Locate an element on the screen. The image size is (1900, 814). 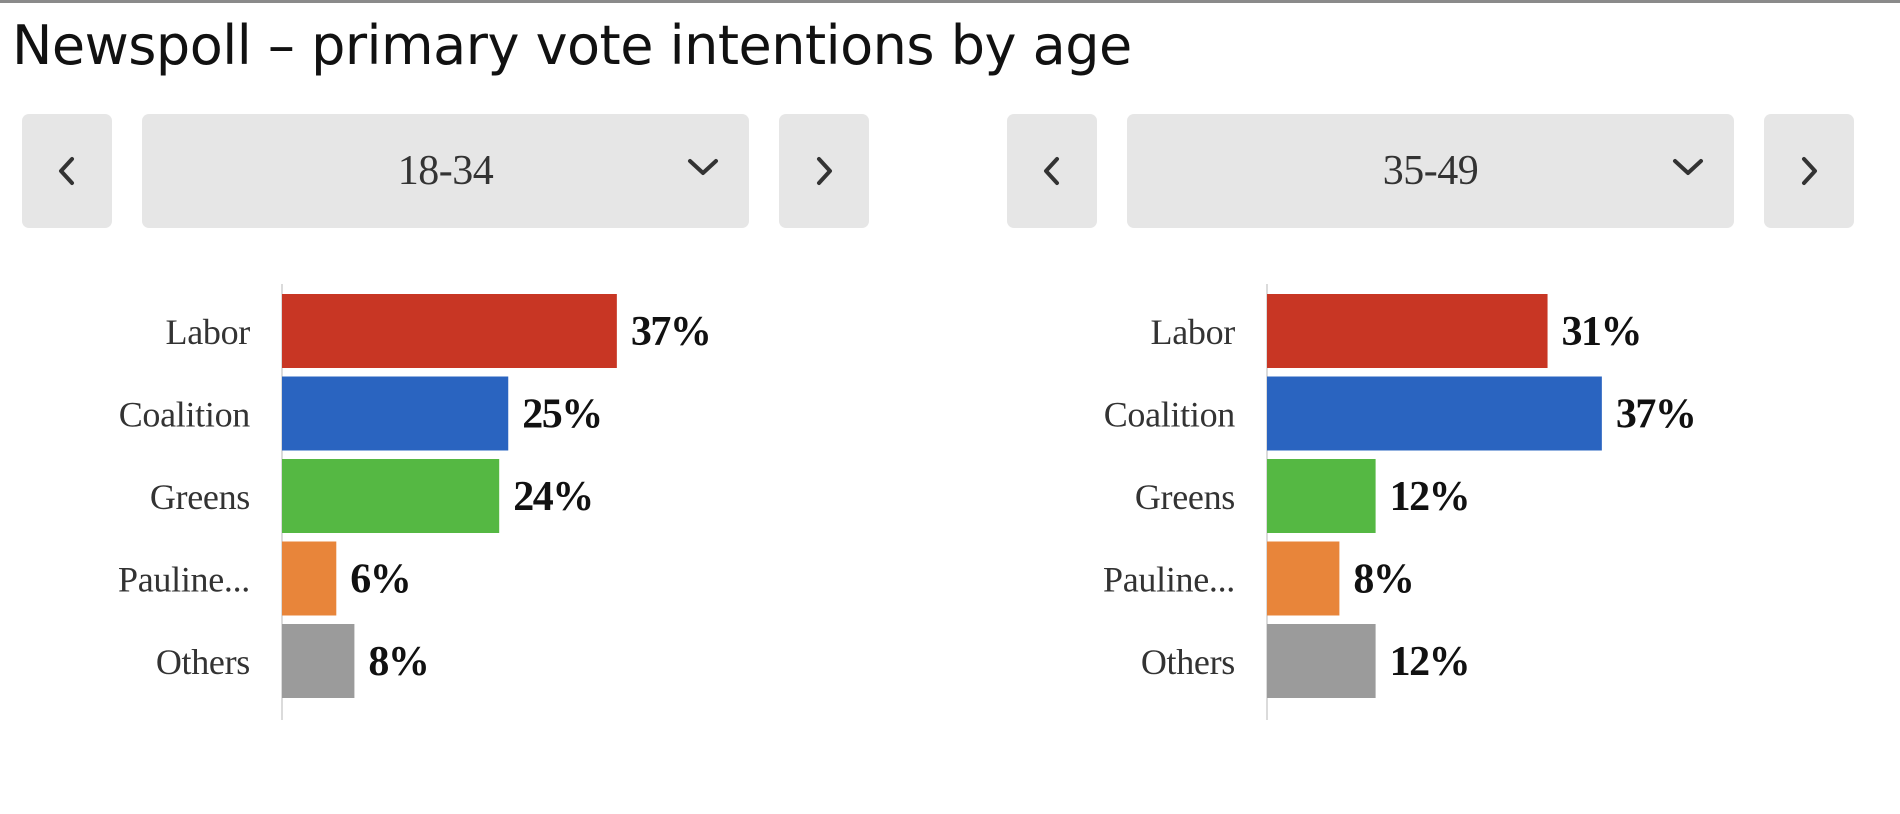
value-label-pauline: 6% is located at coordinates (380, 580).